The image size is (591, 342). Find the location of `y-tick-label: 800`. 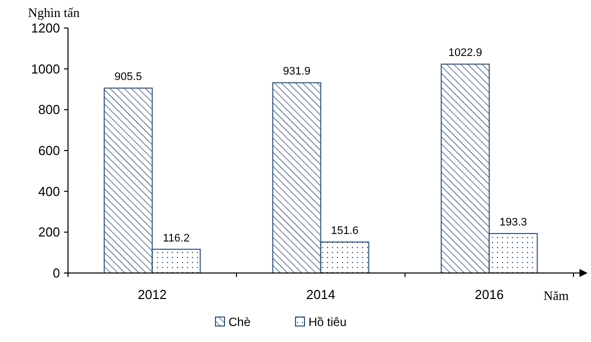

y-tick-label: 800 is located at coordinates (49, 110).